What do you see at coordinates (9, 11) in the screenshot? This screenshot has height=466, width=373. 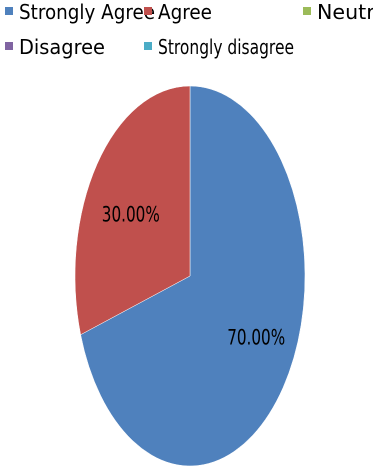 I see `legend-swatch-strongly-agree` at bounding box center [9, 11].